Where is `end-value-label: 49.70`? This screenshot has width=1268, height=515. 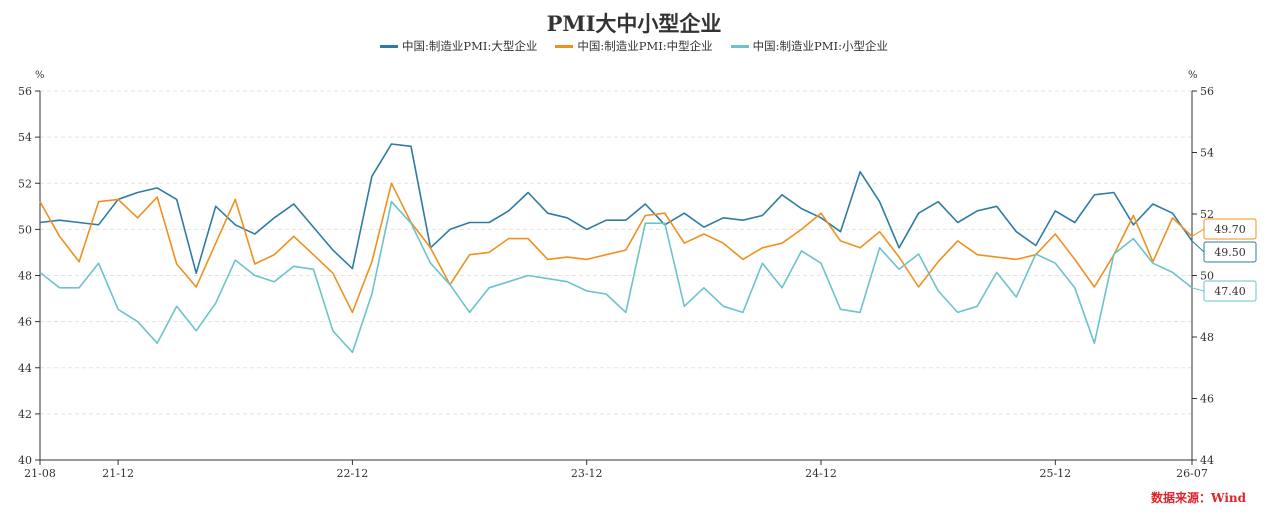 end-value-label: 49.70 is located at coordinates (1230, 229).